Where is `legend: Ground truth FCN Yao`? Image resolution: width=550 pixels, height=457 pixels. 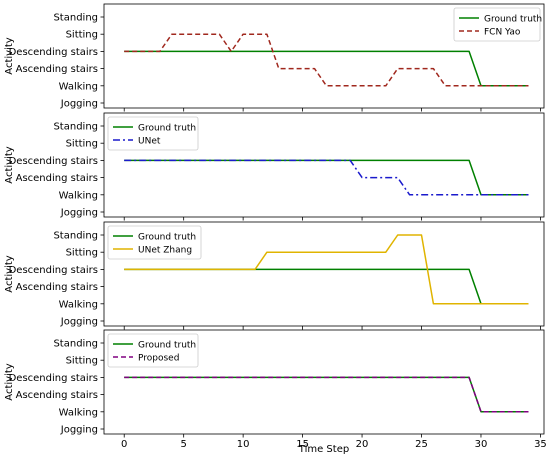 legend: Ground truth FCN Yao is located at coordinates (497, 24).